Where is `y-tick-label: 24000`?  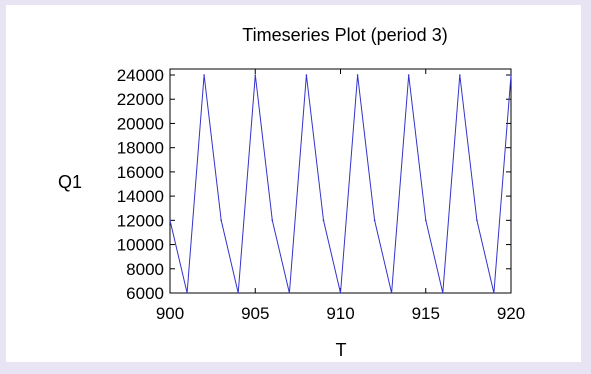
y-tick-label: 24000 is located at coordinates (140, 75).